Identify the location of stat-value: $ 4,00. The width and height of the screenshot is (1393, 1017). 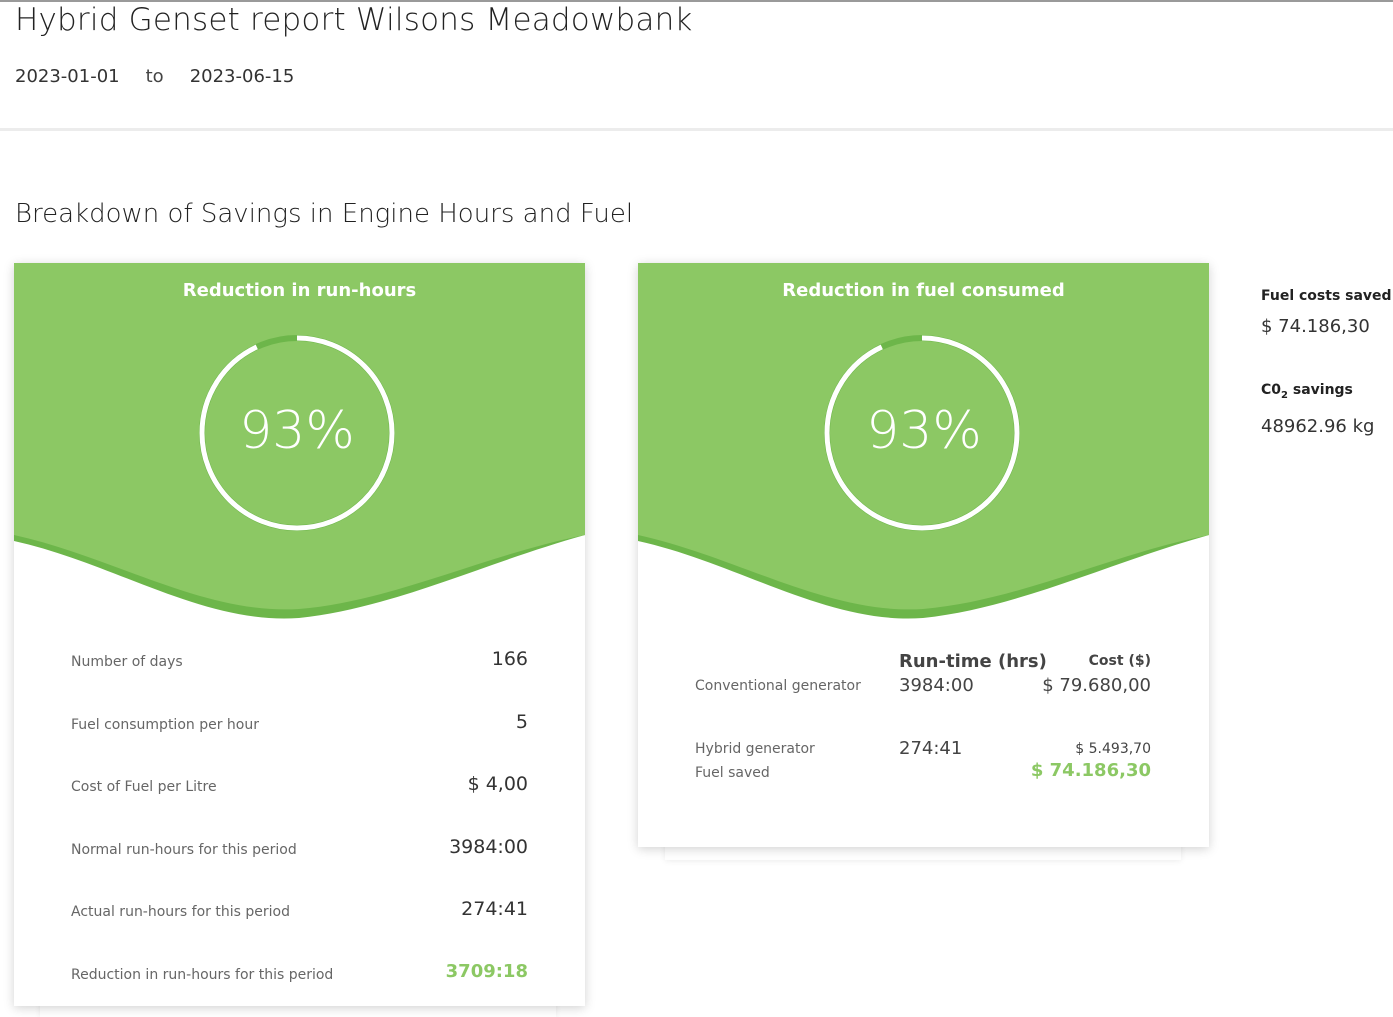
(497, 784).